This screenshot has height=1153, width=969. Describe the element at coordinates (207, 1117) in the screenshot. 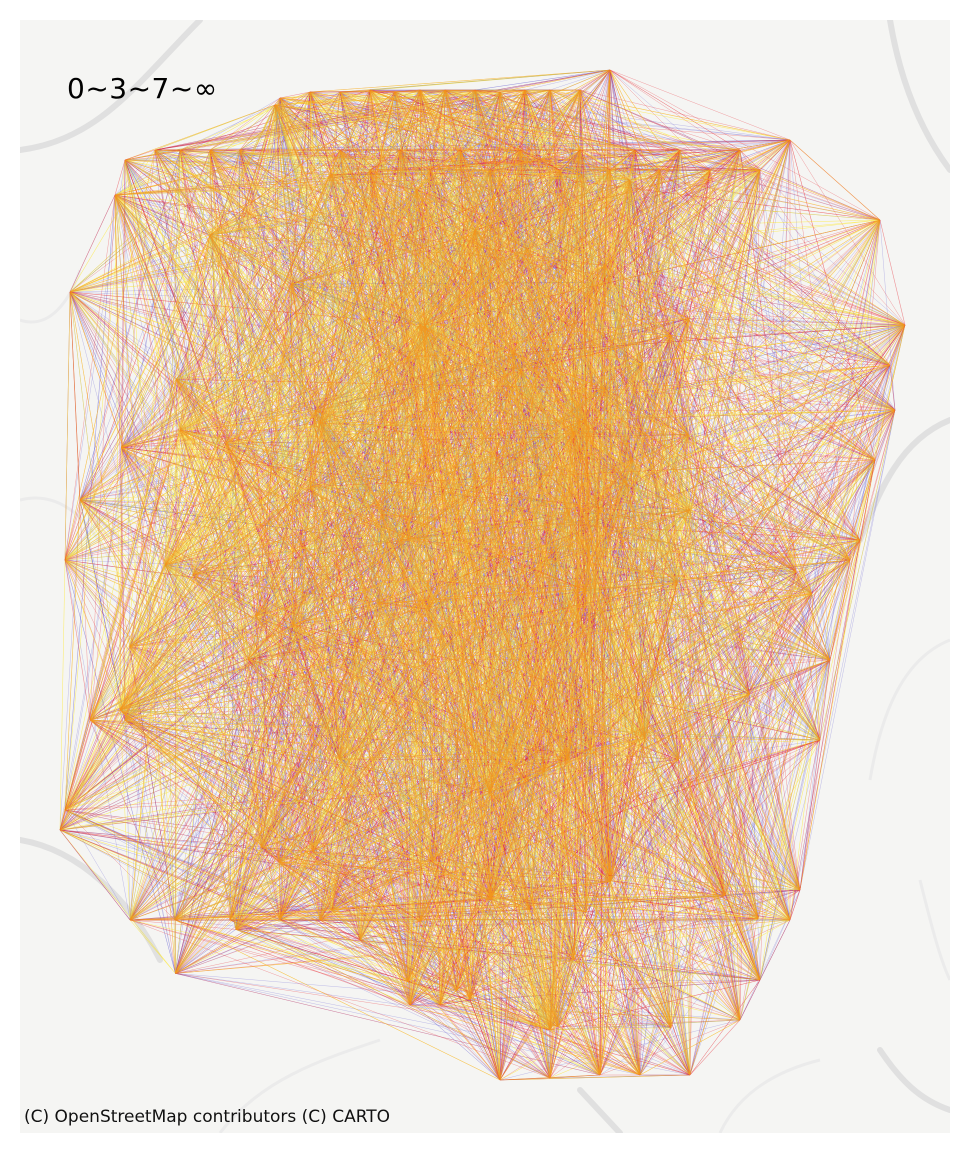

I see `map-attribution: (C) OpenStreetMap contributors (C) CARTO` at that location.